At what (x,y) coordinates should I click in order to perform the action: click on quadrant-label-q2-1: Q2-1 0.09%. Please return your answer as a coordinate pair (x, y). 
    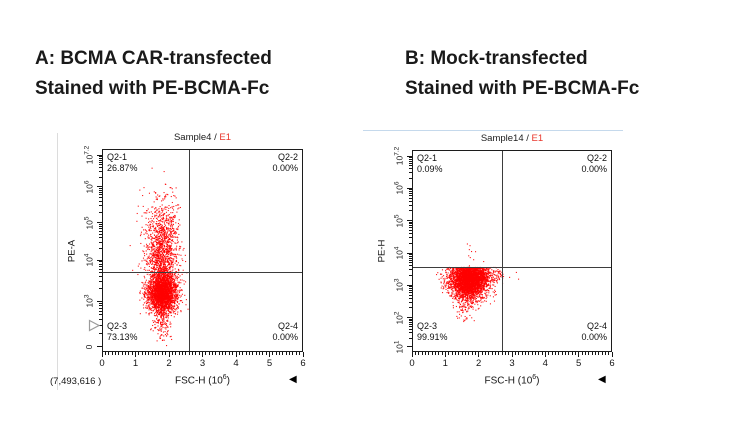
    Looking at the image, I should click on (430, 163).